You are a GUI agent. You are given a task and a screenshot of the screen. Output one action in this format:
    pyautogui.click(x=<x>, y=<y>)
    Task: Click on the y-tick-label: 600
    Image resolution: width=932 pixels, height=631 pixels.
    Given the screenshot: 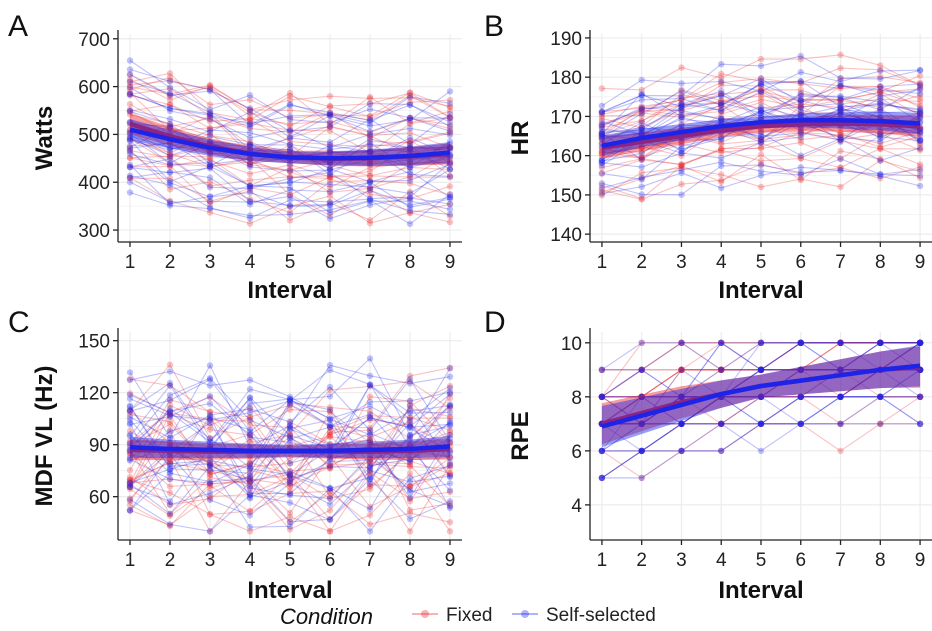 What is the action you would take?
    pyautogui.click(x=94, y=88)
    